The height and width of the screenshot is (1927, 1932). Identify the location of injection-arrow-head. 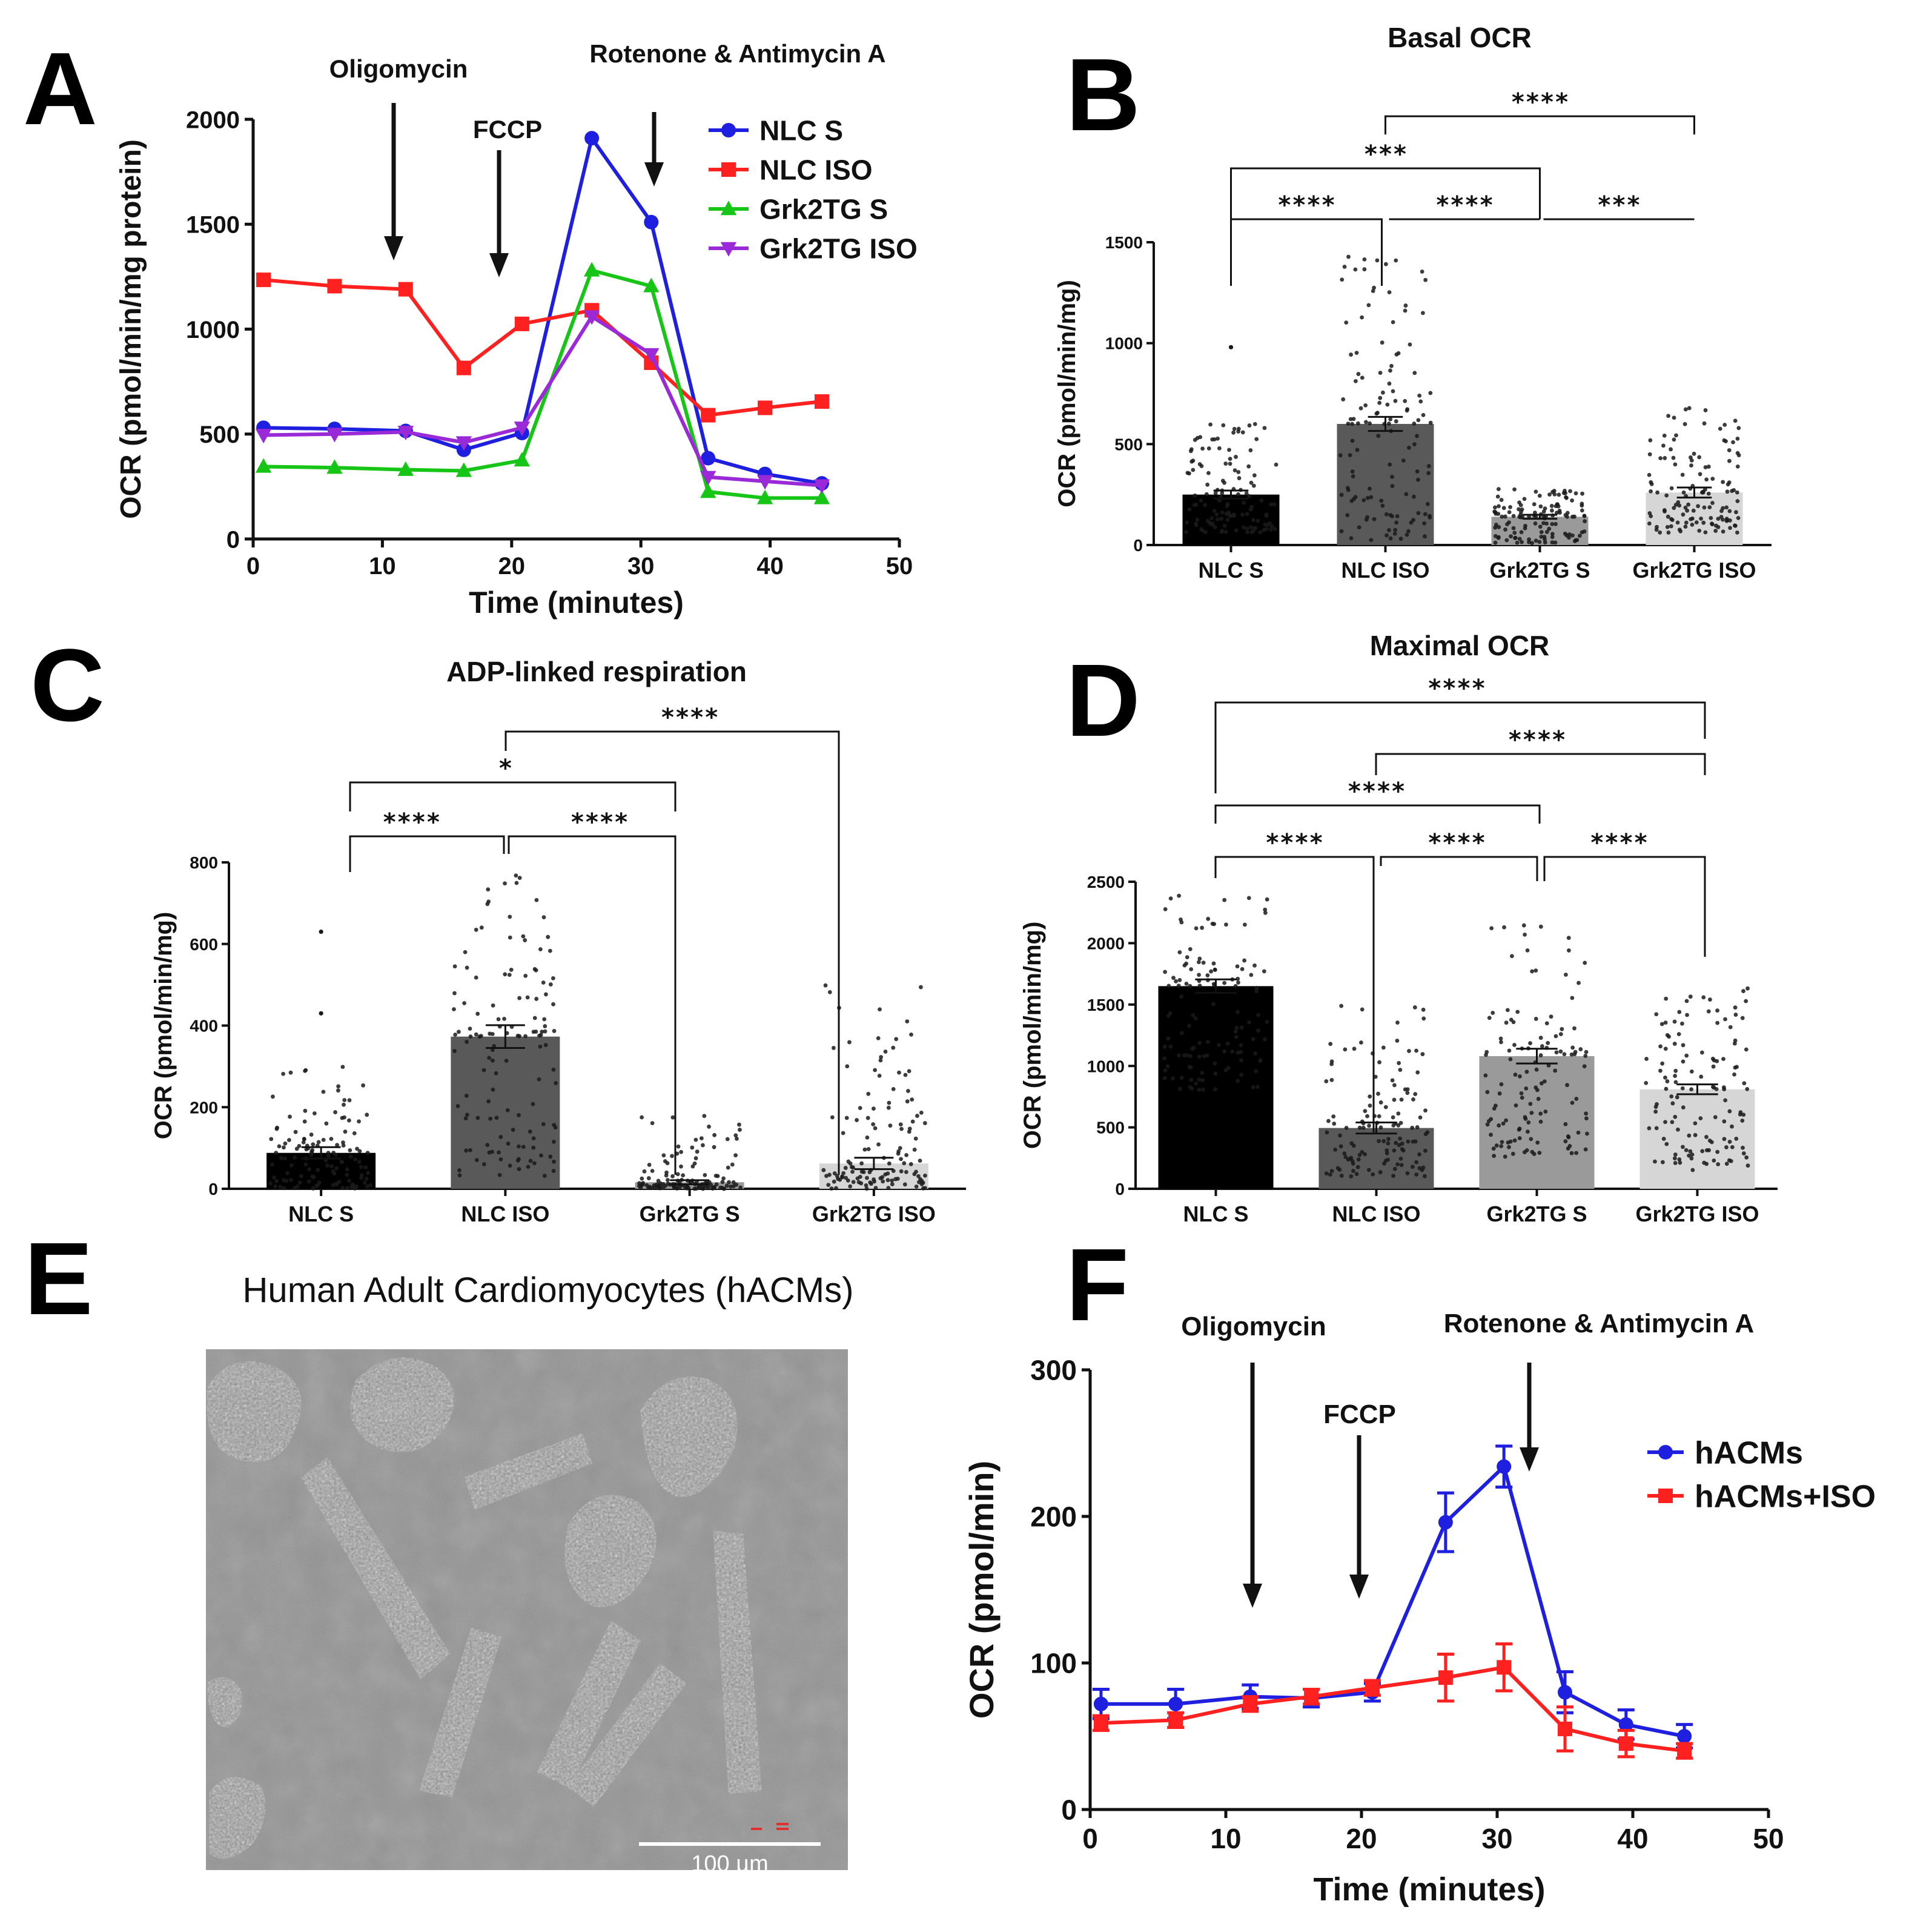
(1530, 1459).